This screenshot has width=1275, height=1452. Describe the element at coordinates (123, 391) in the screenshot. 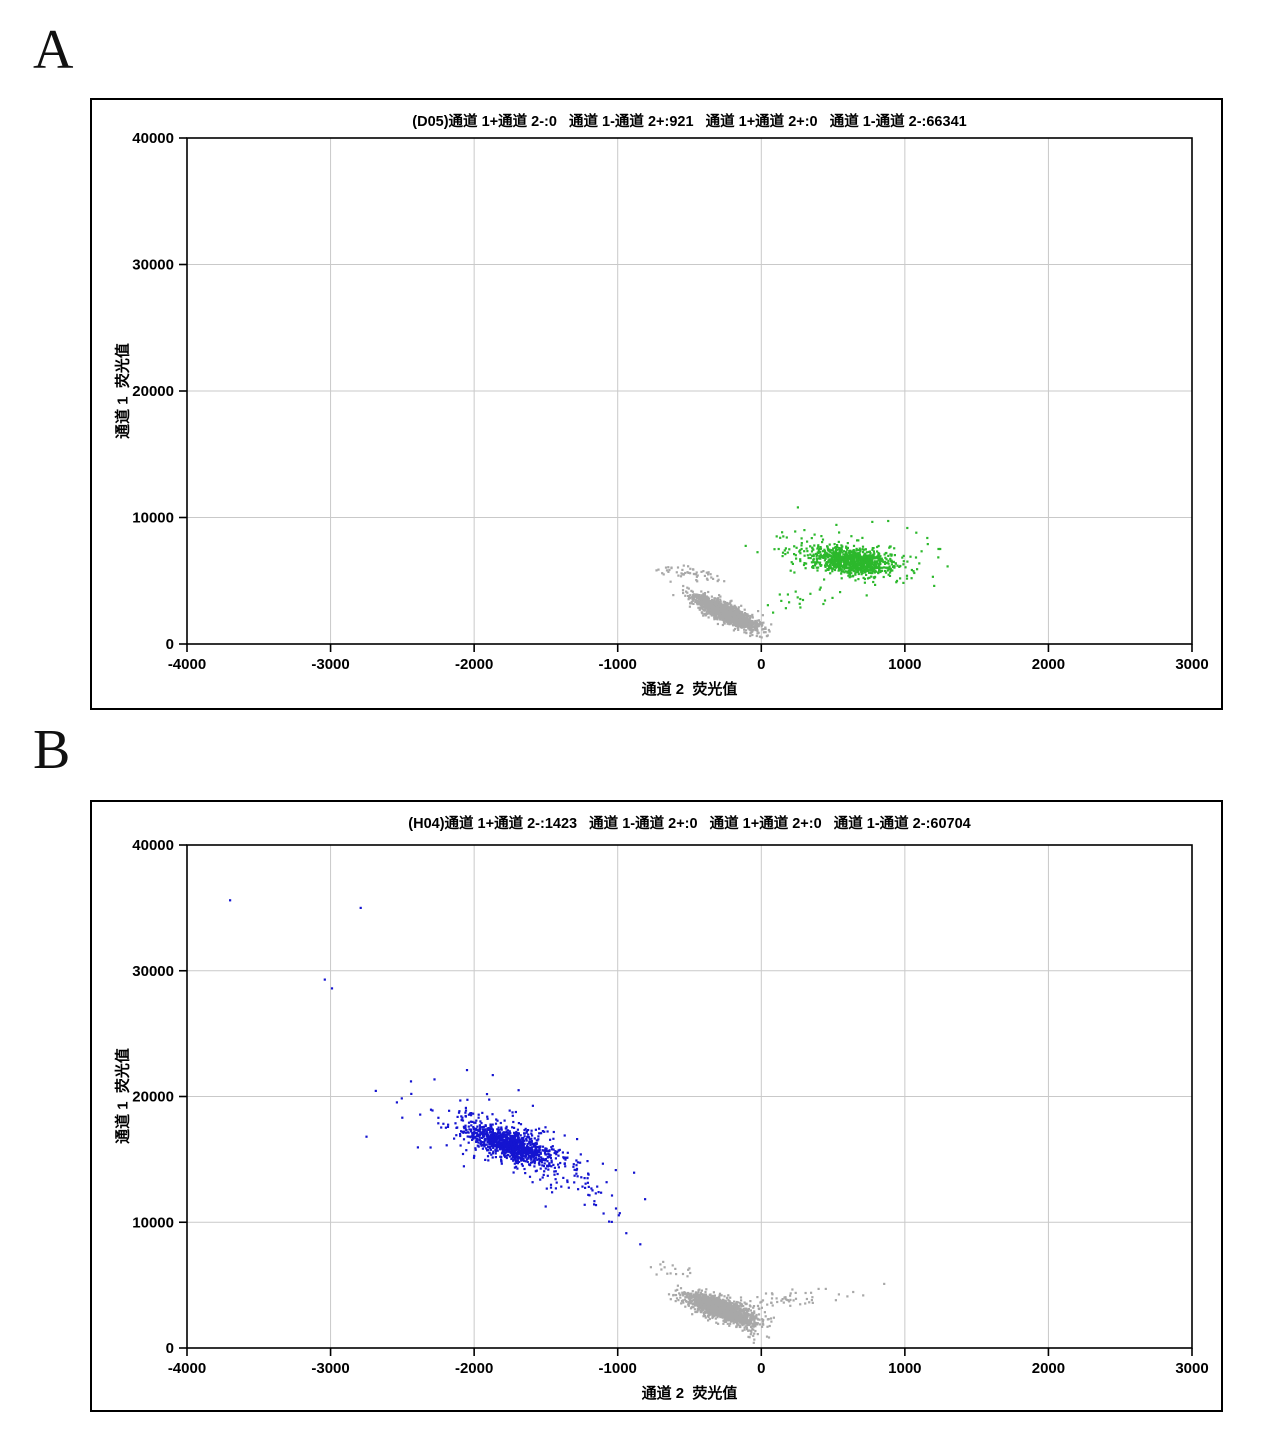

I see `chart-a-y-axis-label: 通道 1 荧光值` at that location.